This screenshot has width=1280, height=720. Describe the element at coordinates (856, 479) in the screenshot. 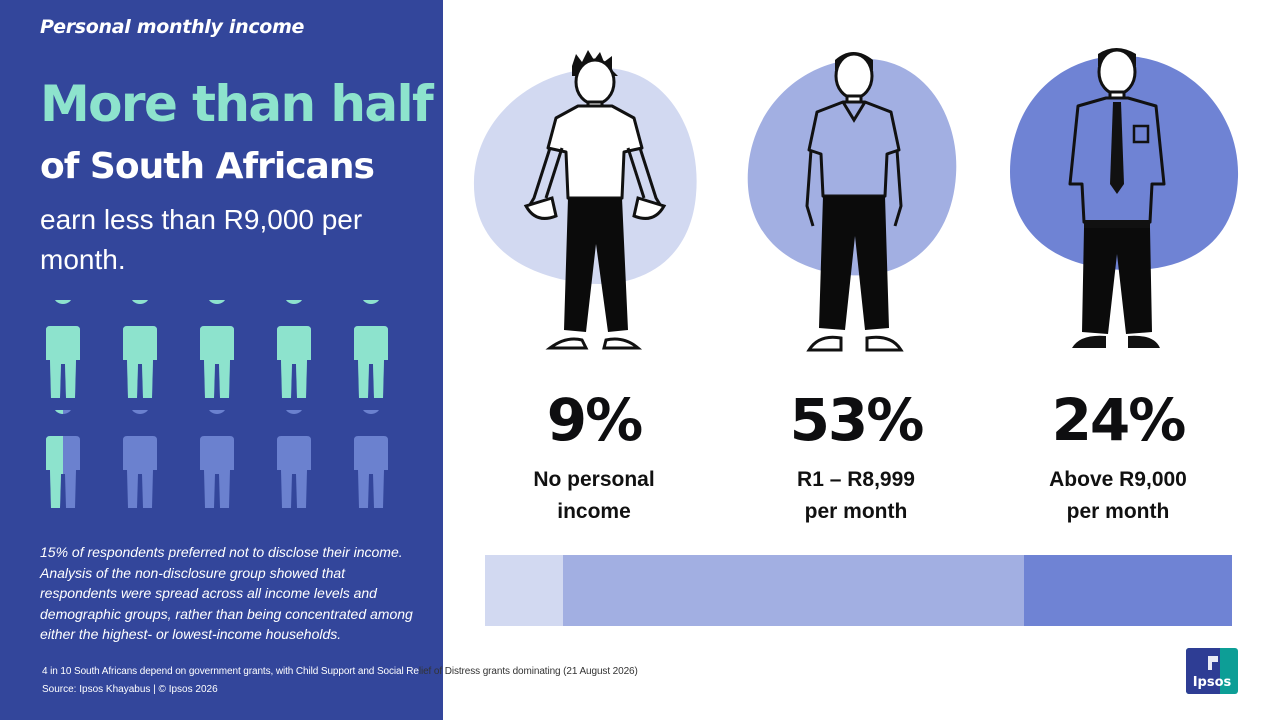

I see `stat-label-2-line1: R1 – R8,999` at that location.